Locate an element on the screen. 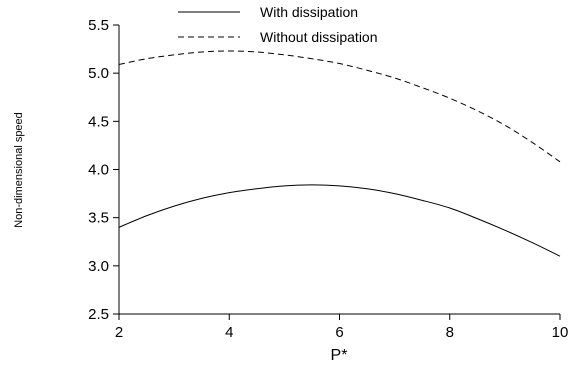 The image size is (574, 368). y-ticks: 2.5 3.0 3.5 4.0 4.5 5.0 5.5 is located at coordinates (103, 170).